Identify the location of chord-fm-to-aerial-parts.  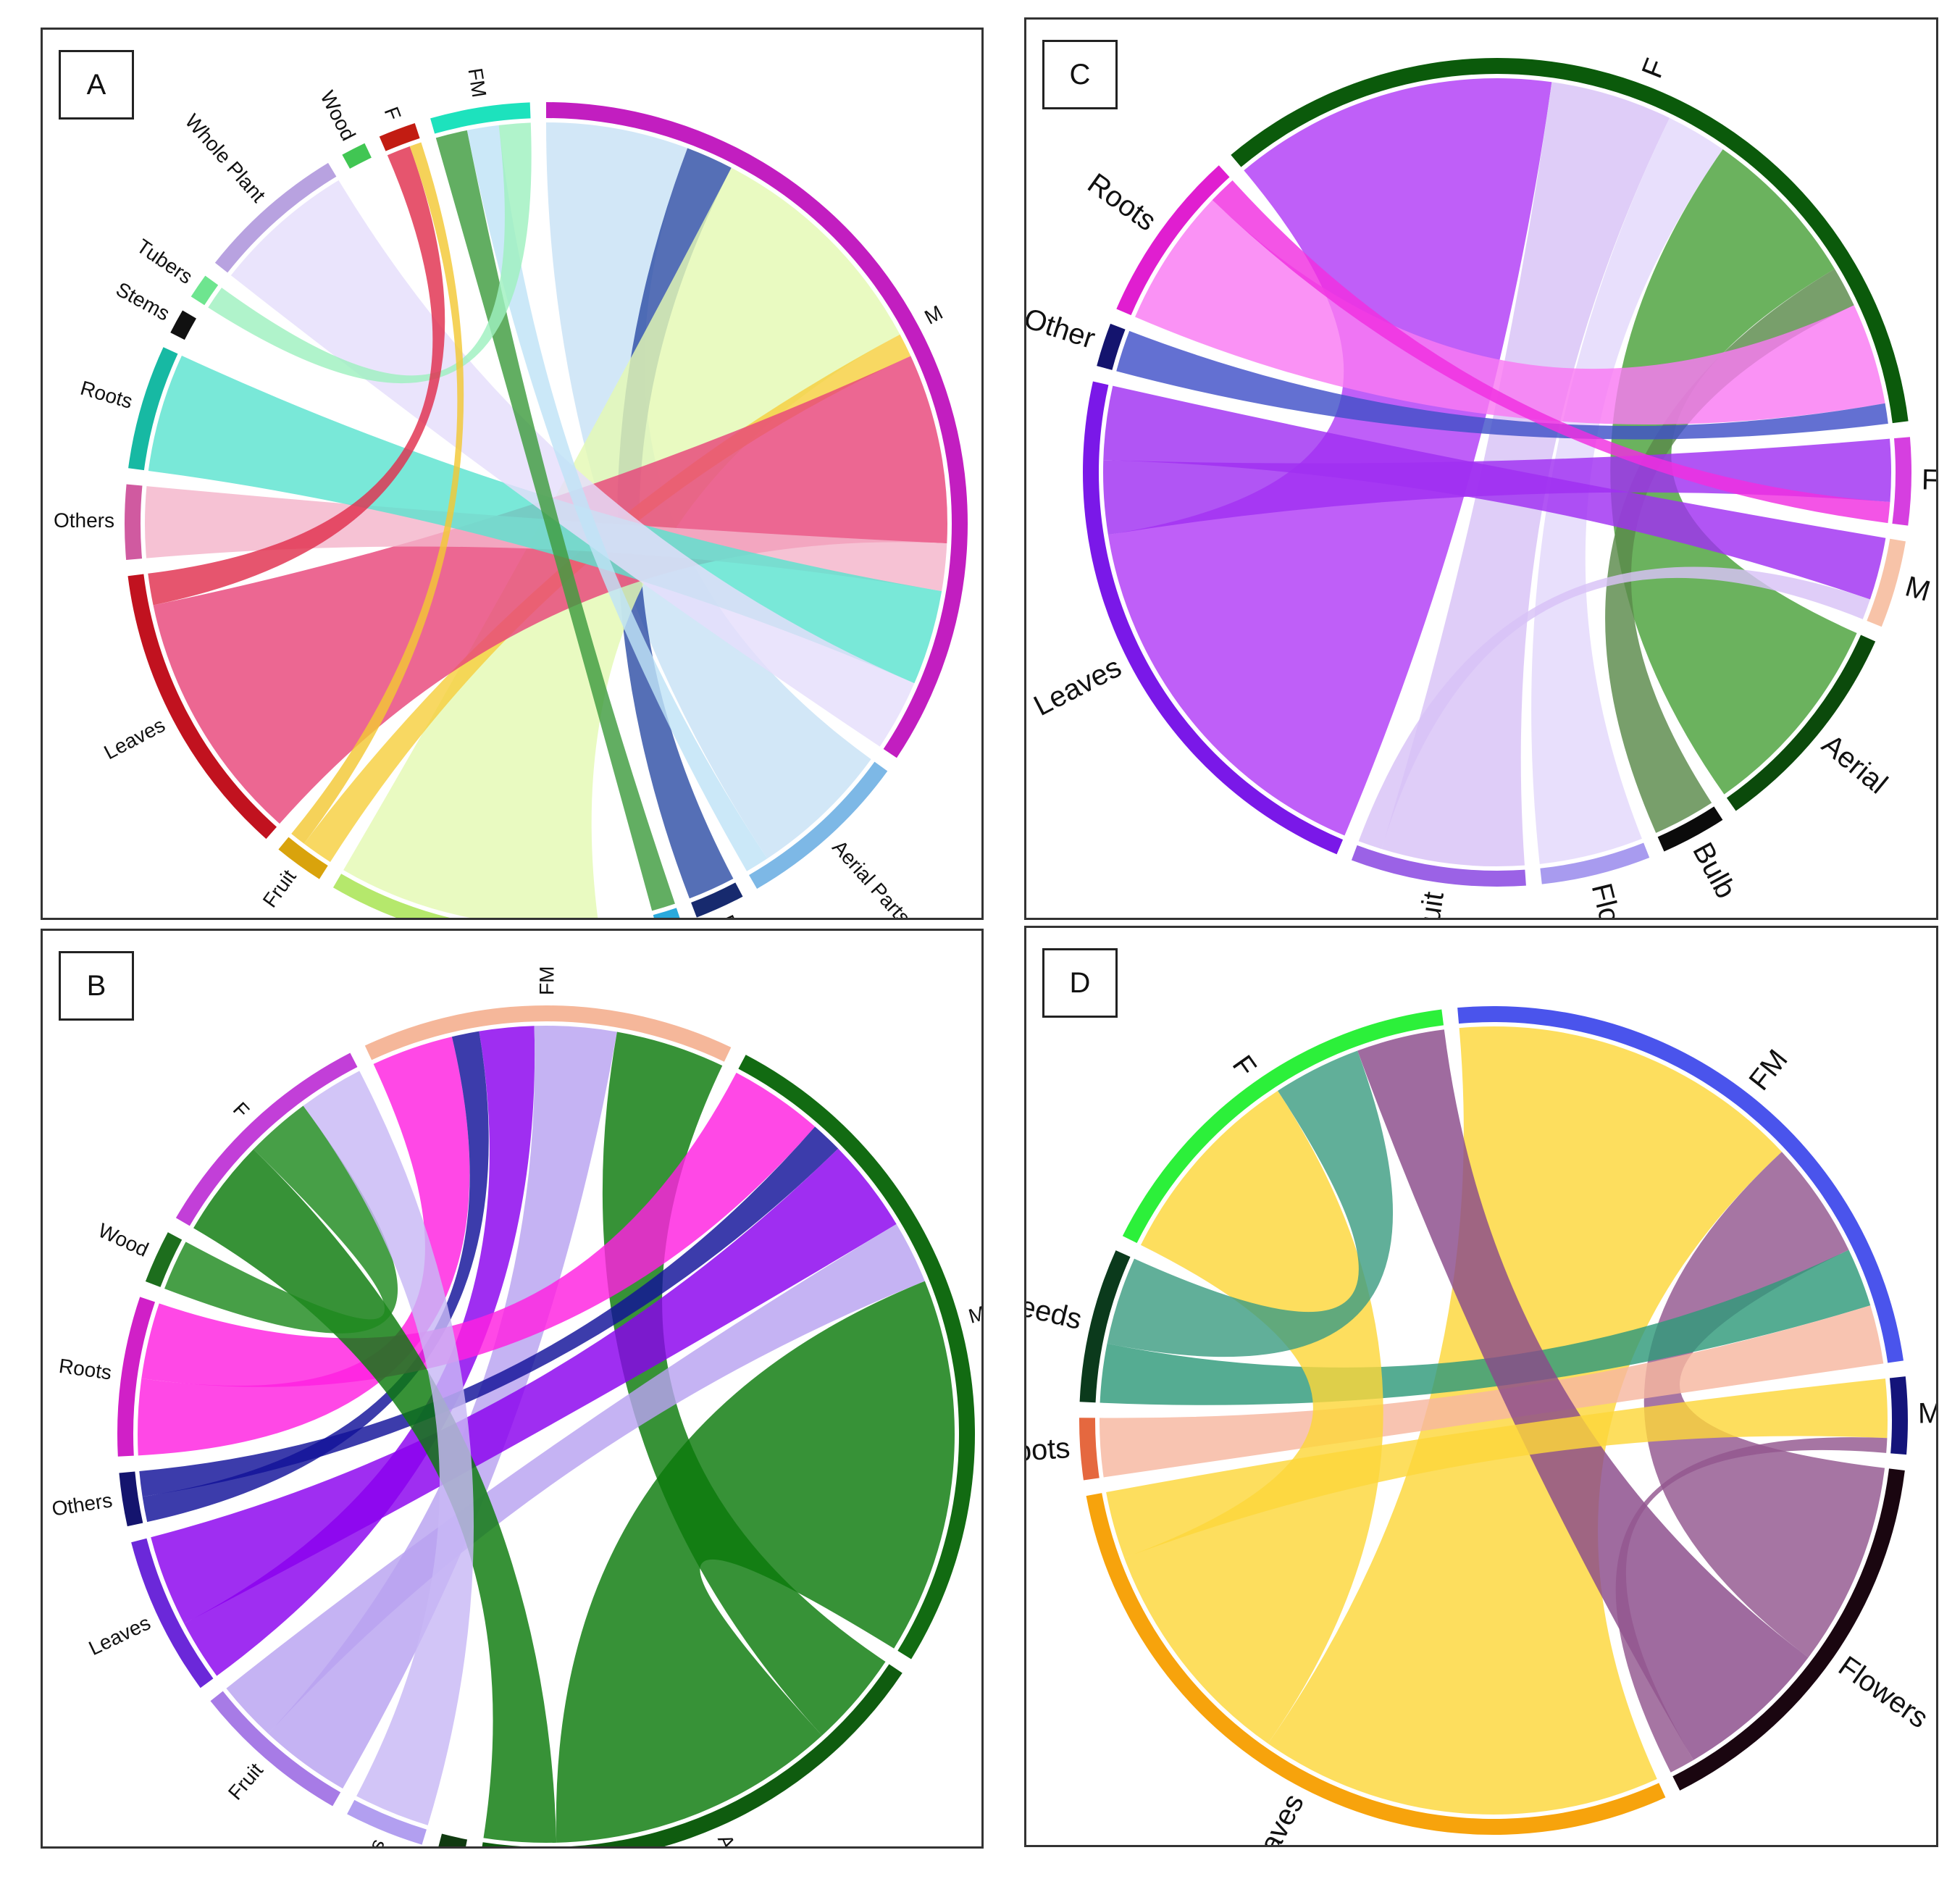
(617, 498).